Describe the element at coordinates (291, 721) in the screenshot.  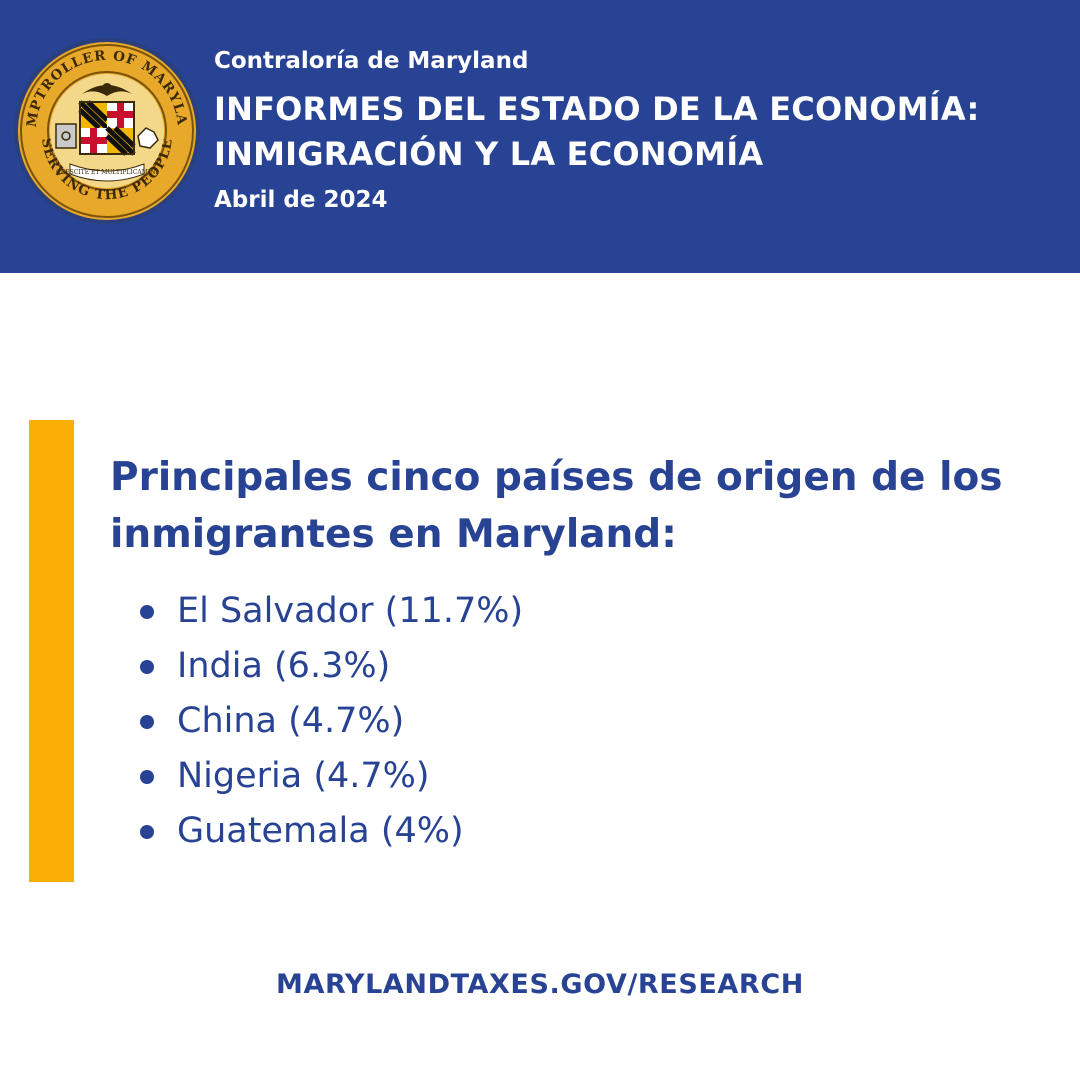
I see `list-item-label: China (4.7%)` at that location.